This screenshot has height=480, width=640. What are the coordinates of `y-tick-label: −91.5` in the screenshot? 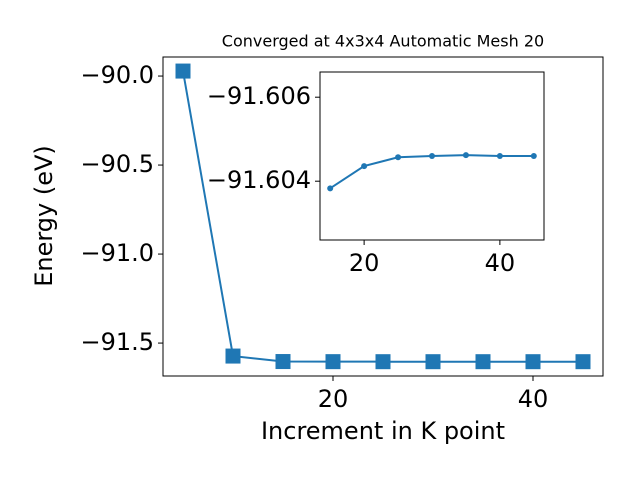 It's located at (117, 342).